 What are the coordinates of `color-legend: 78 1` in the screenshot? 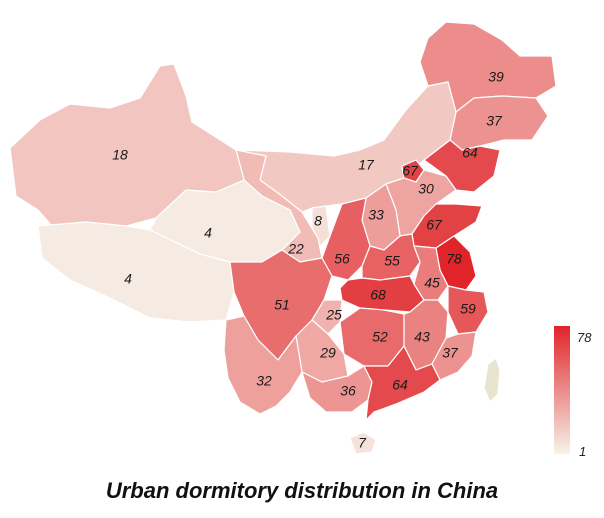 It's located at (573, 392).